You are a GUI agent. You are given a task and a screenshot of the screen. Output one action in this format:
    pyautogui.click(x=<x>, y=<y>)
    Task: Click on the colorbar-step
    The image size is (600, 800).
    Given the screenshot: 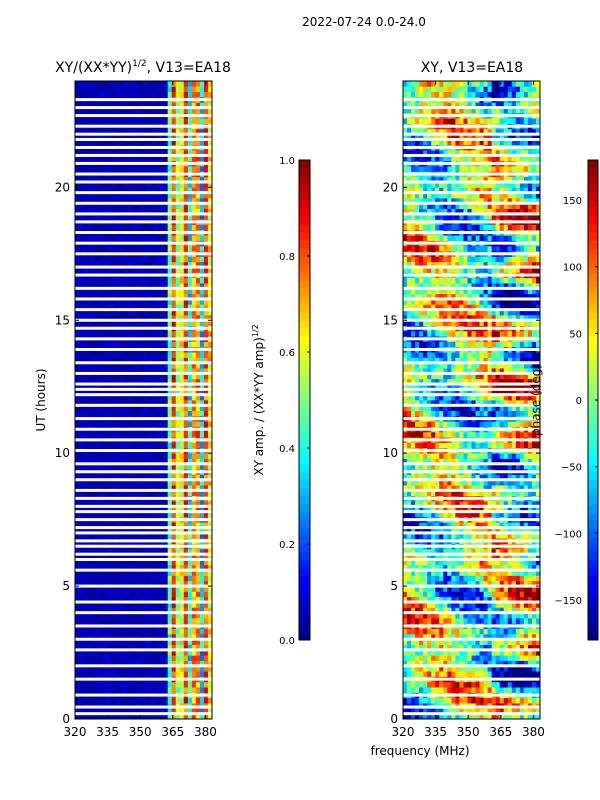 What is the action you would take?
    pyautogui.click(x=304, y=404)
    